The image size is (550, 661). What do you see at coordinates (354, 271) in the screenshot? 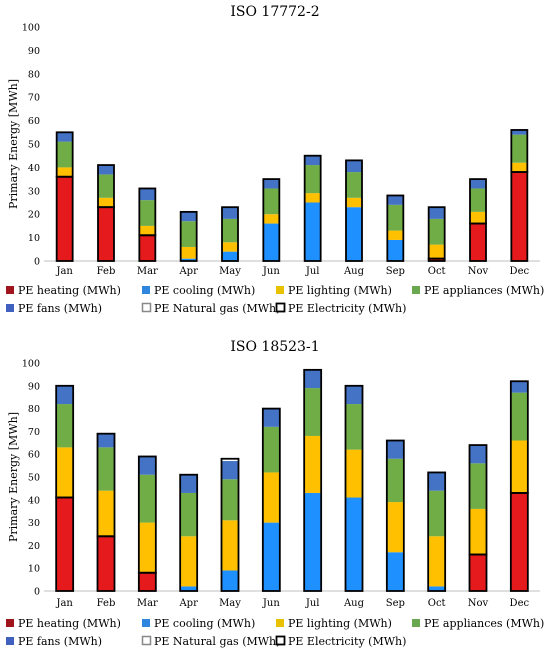
I see `x-tick-label: Aug` at bounding box center [354, 271].